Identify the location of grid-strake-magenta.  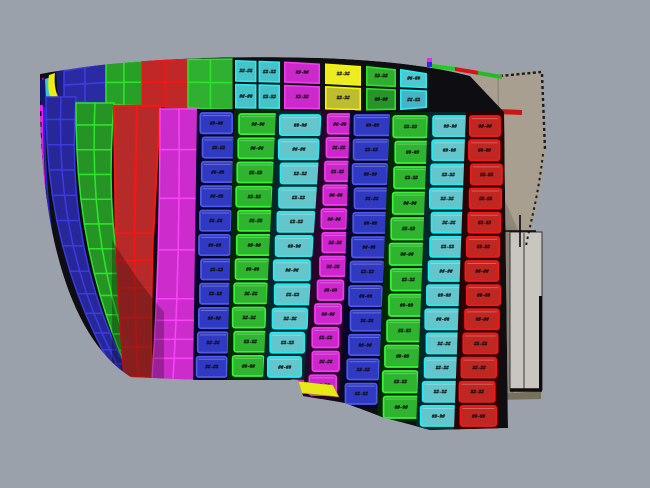
(175, 244).